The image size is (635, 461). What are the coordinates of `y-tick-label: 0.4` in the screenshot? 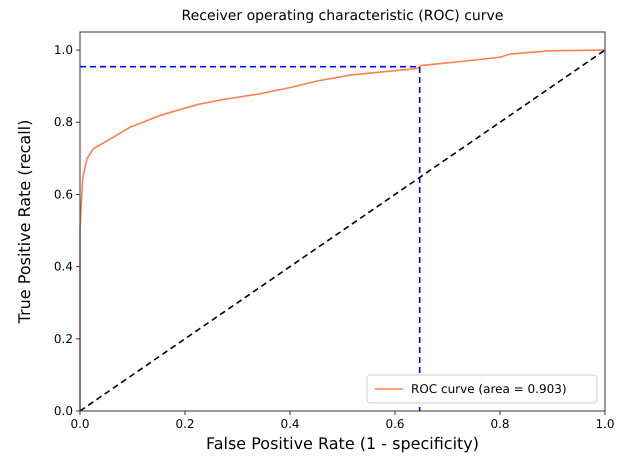 It's located at (63, 267).